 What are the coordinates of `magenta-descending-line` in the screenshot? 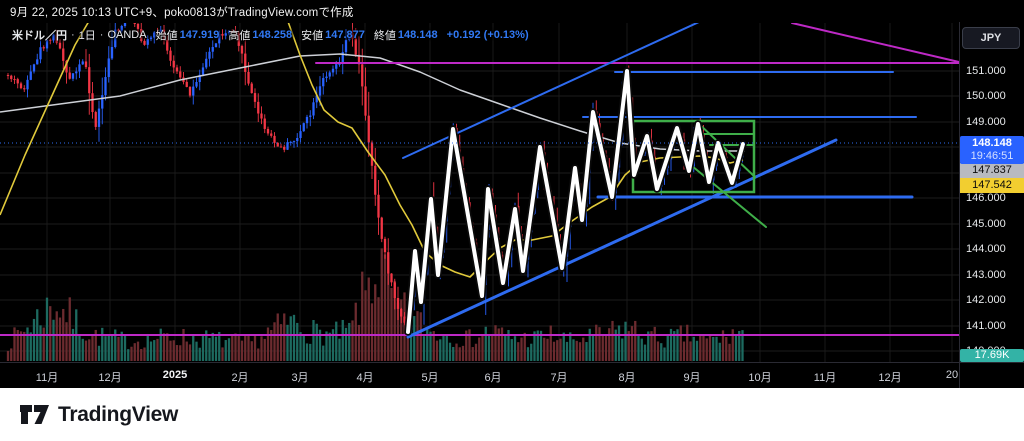 It's located at (875, 43).